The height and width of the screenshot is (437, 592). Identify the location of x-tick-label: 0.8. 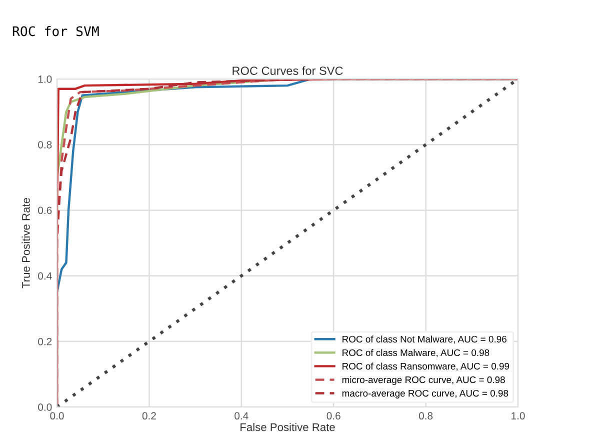
(425, 416).